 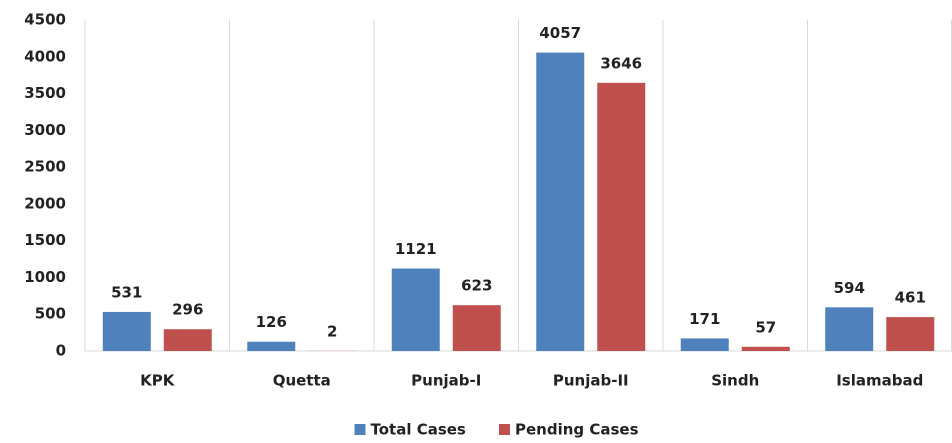 What do you see at coordinates (61, 351) in the screenshot?
I see `y-tick-label: 0` at bounding box center [61, 351].